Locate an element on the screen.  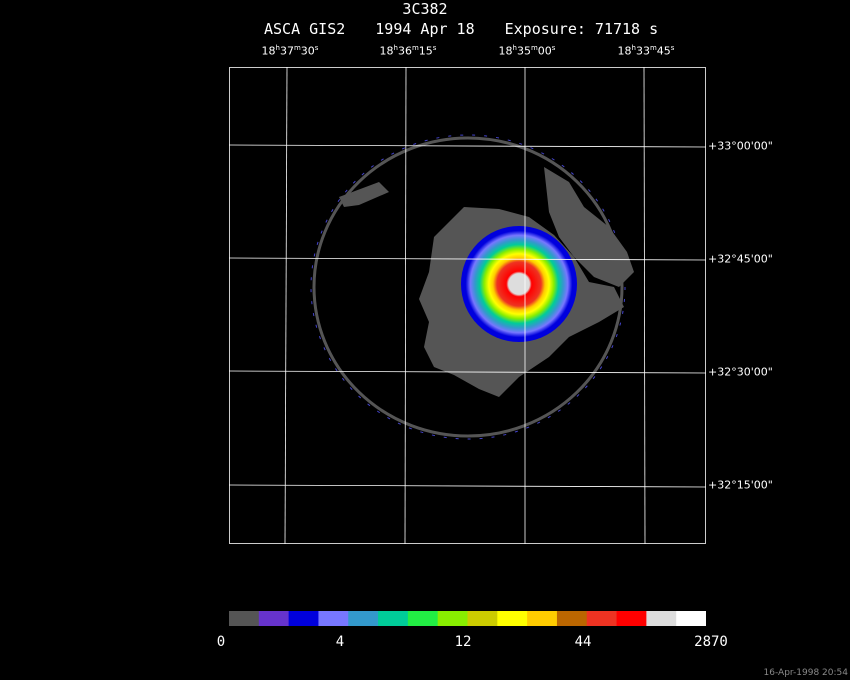
colorbar-label: 12 is located at coordinates (463, 642).